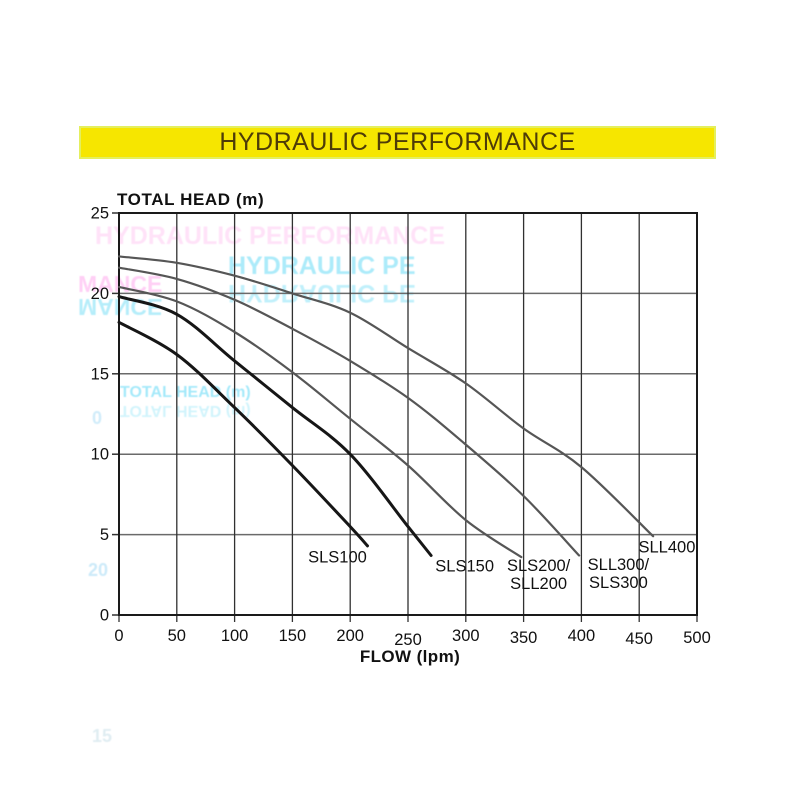  I want to click on x-tick-label-50: 50, so click(177, 636).